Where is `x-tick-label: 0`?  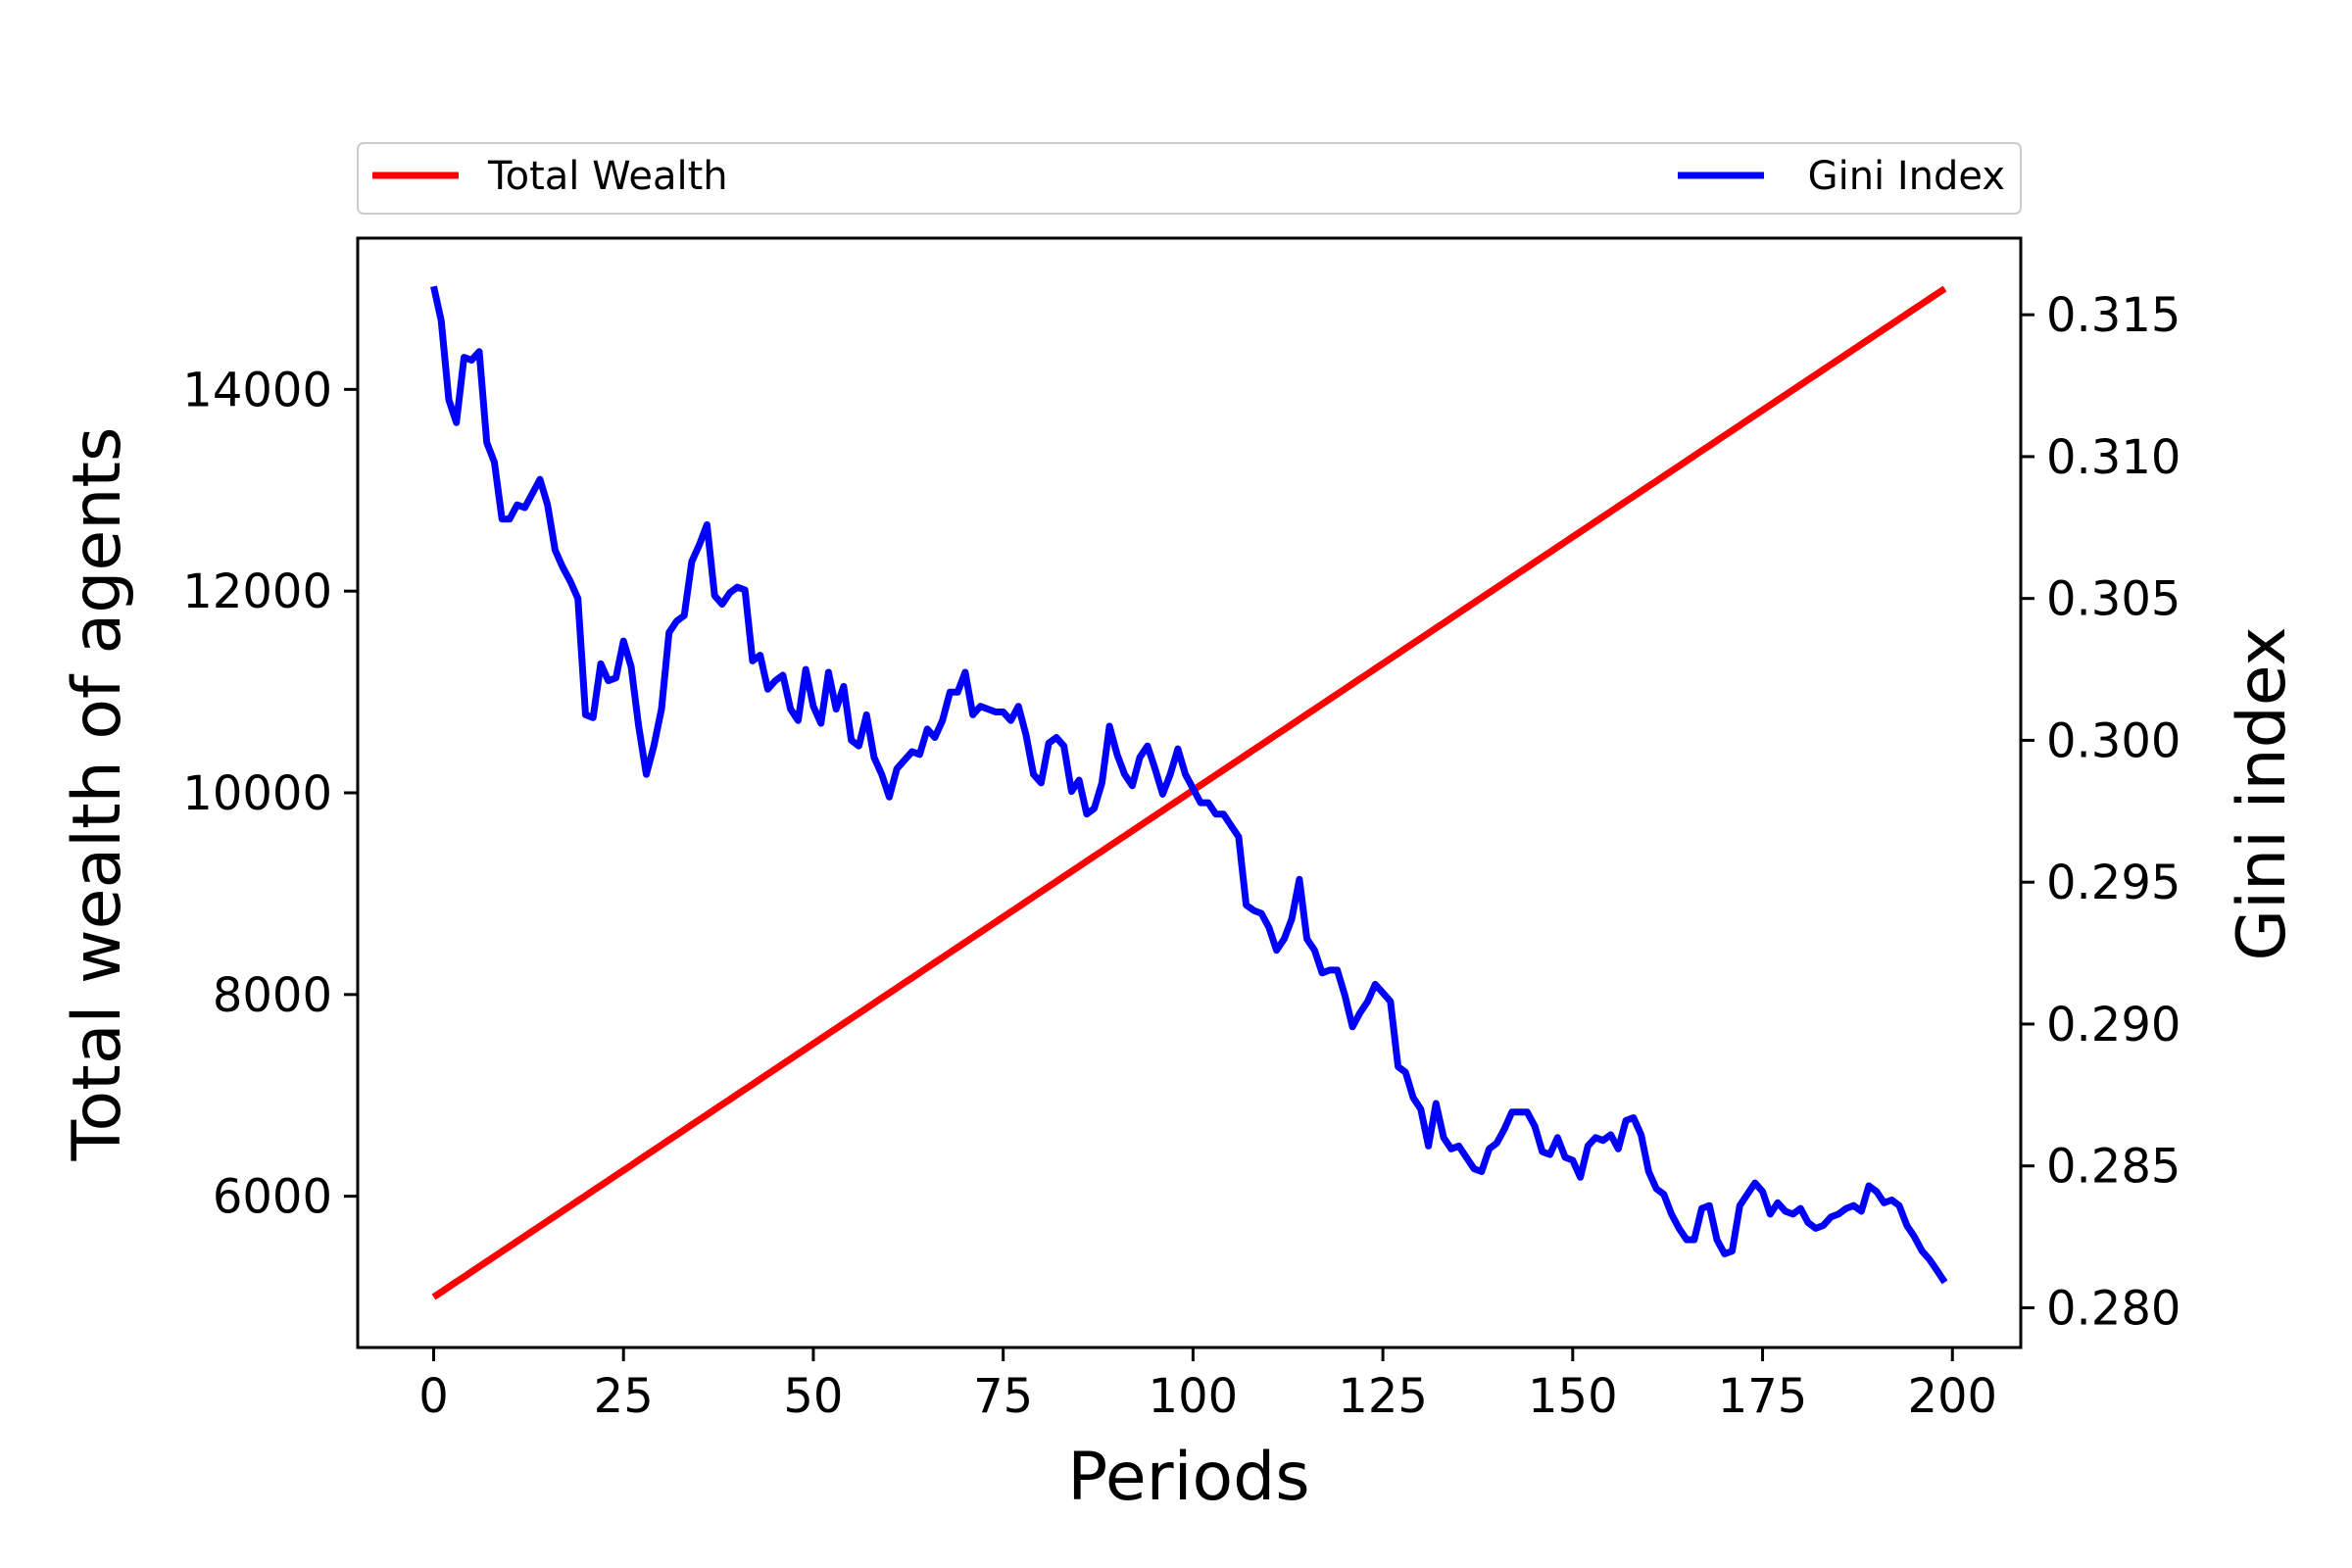 x-tick-label: 0 is located at coordinates (433, 1396).